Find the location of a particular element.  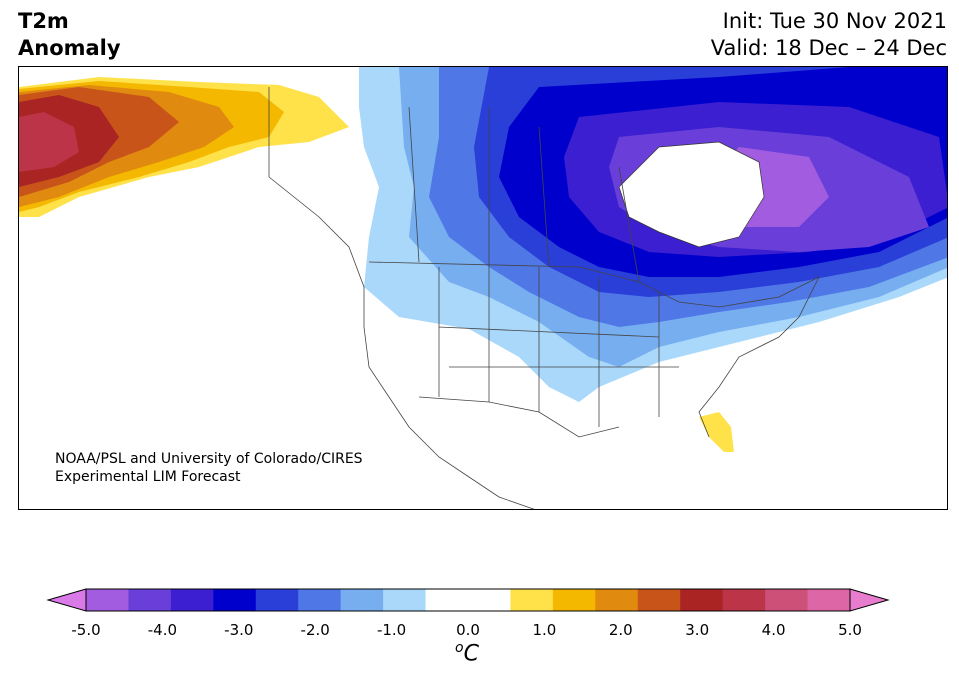

colorbar-tick-label: -2.0 is located at coordinates (315, 630).